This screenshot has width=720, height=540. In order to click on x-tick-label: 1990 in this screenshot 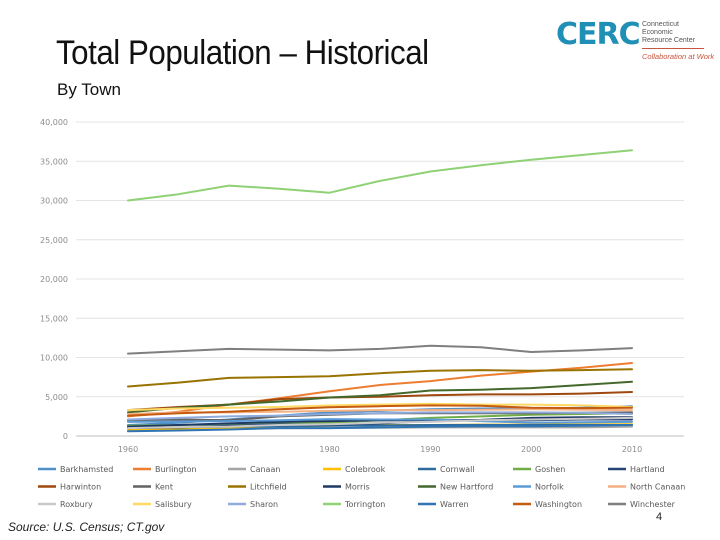, I will do `click(430, 449)`.